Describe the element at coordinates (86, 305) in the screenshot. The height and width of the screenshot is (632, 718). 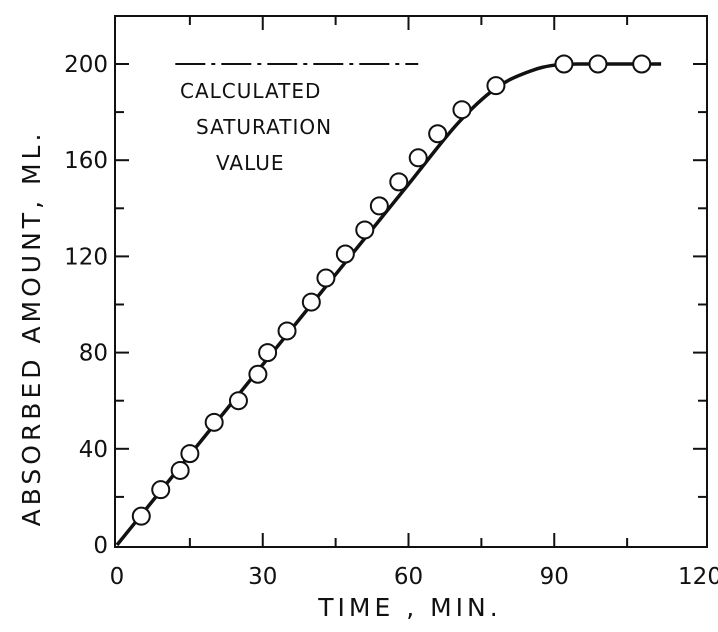
I see `y-tick-labels: 0 40 80 120 160 200` at that location.